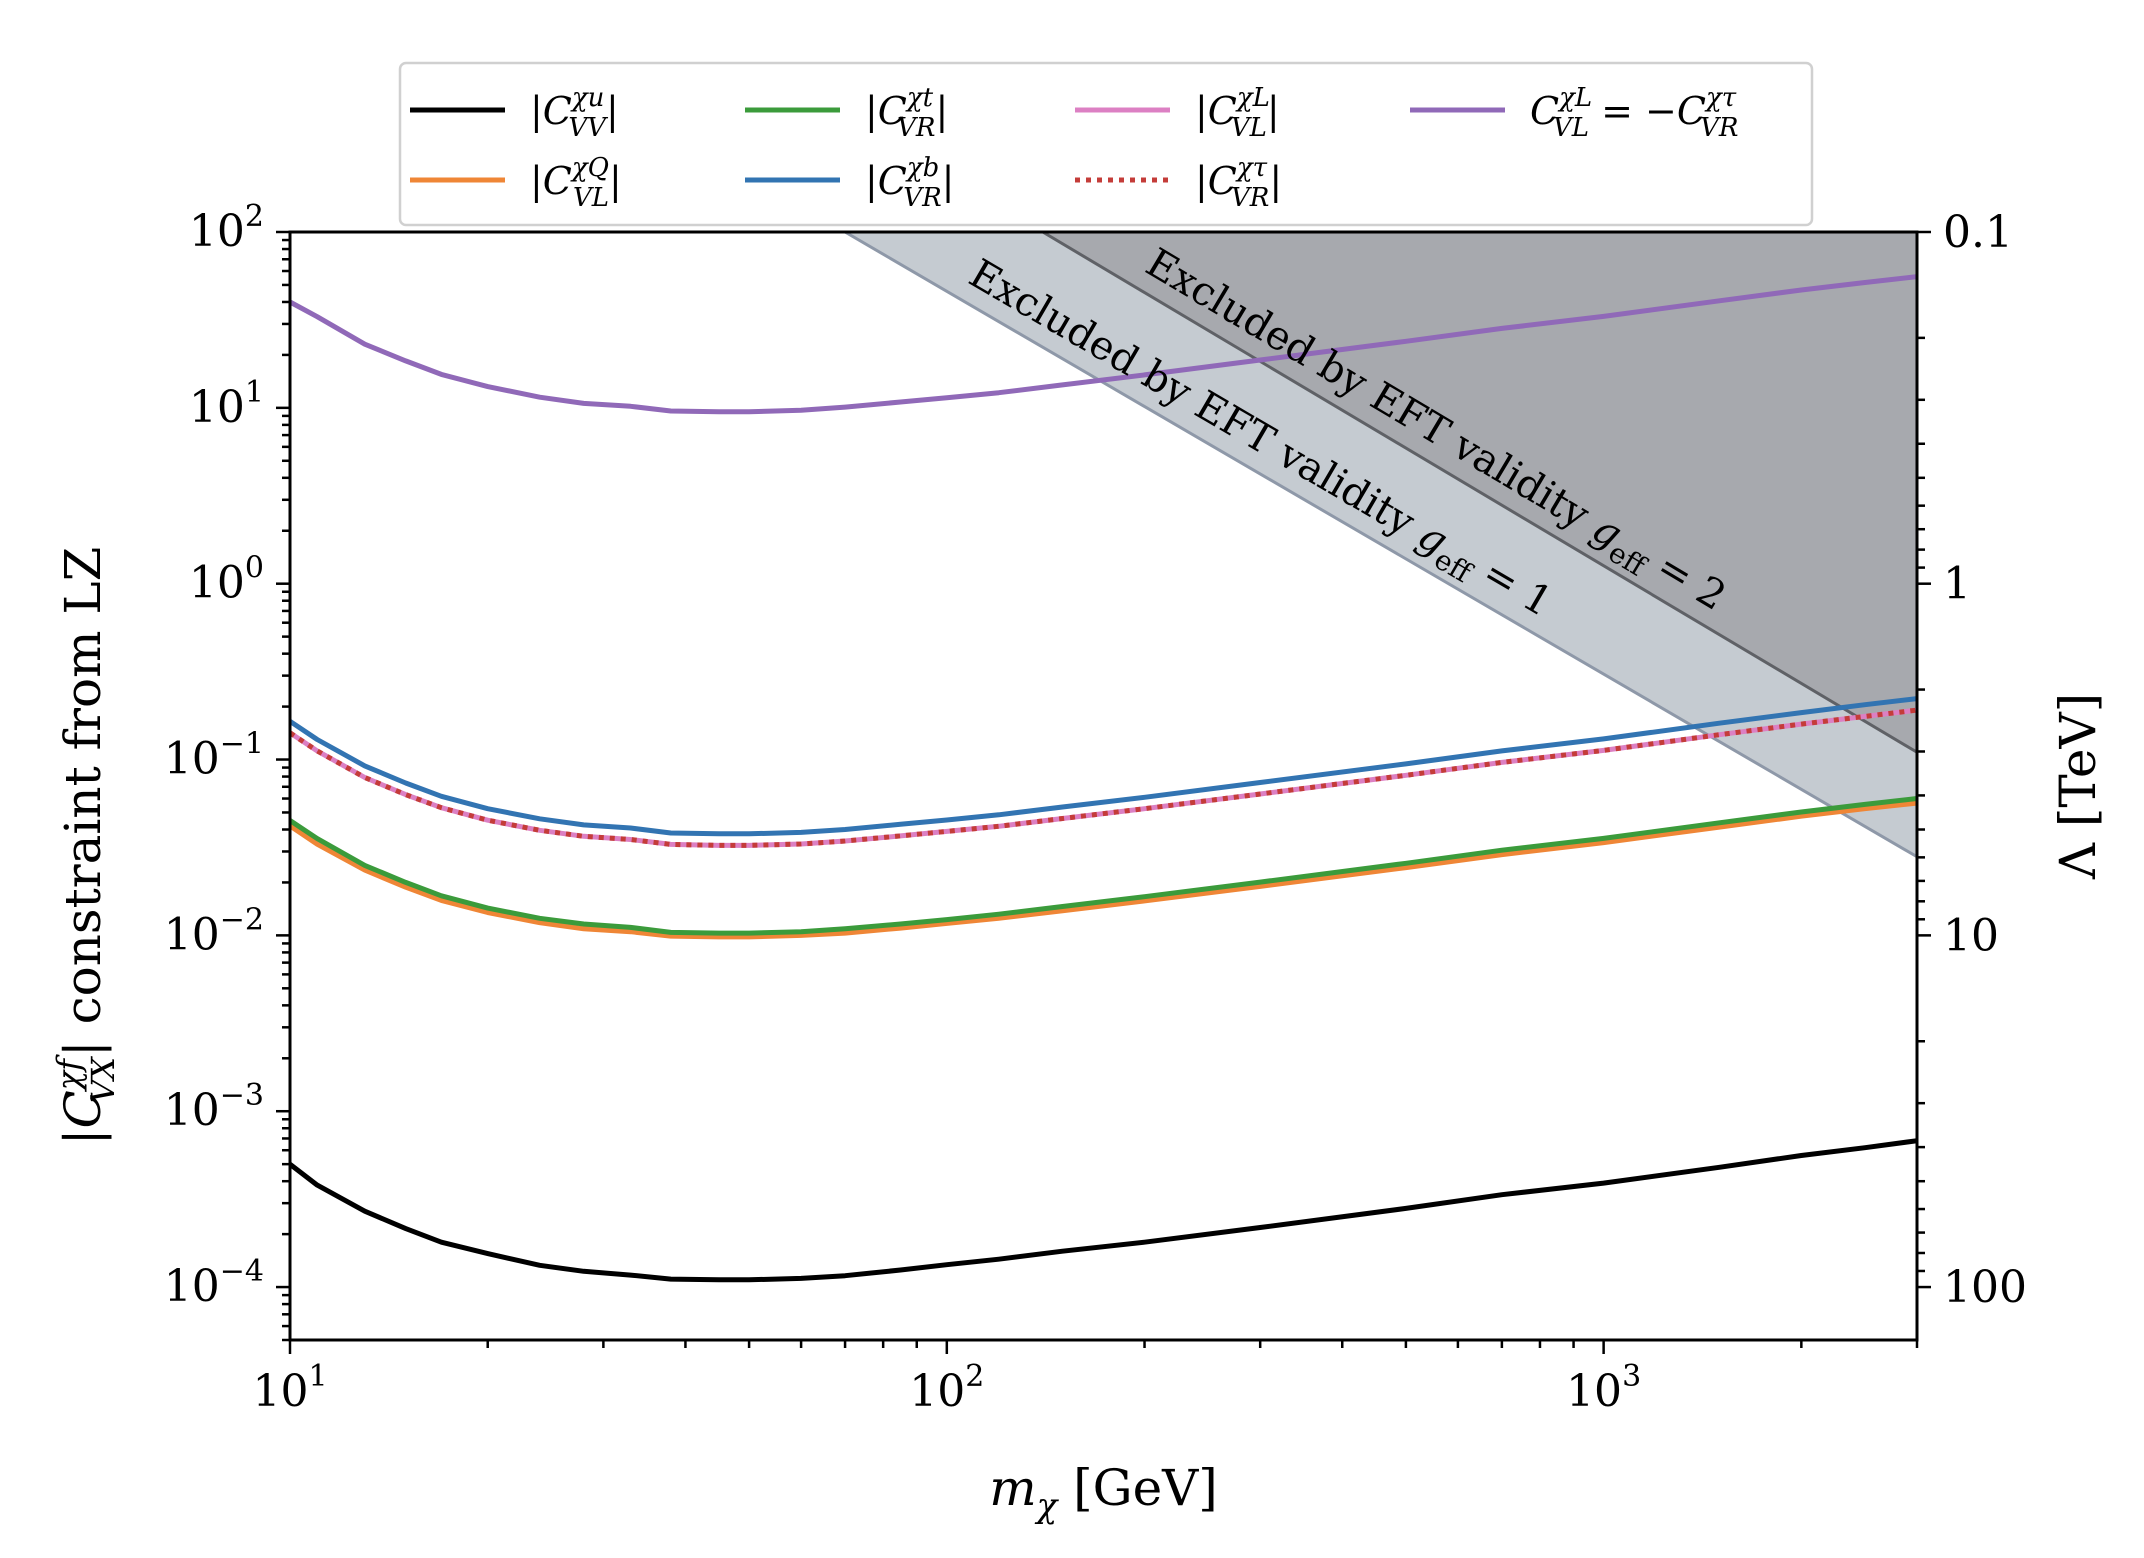 Image resolution: width=2144 pixels, height=1558 pixels. What do you see at coordinates (2078, 786) in the screenshot?
I see `y2-axis-title: Λ [TeV]` at bounding box center [2078, 786].